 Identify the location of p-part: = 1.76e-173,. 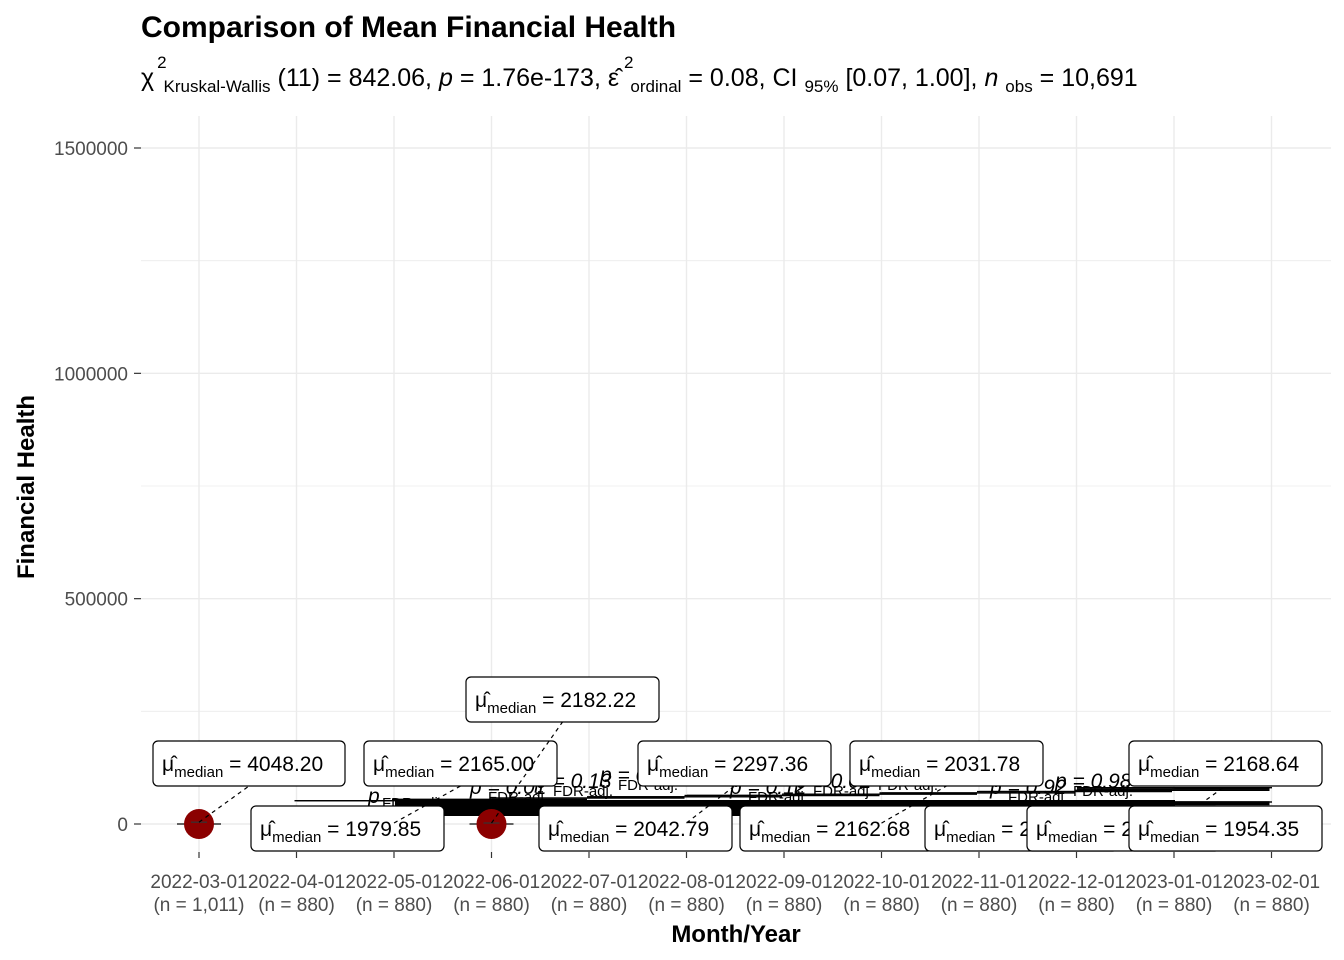
(534, 78).